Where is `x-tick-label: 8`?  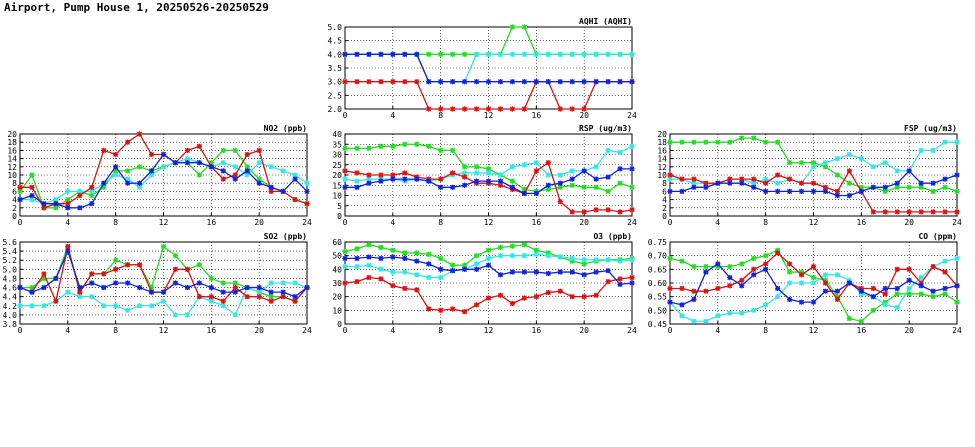
x-tick-label: 8 is located at coordinates (765, 330).